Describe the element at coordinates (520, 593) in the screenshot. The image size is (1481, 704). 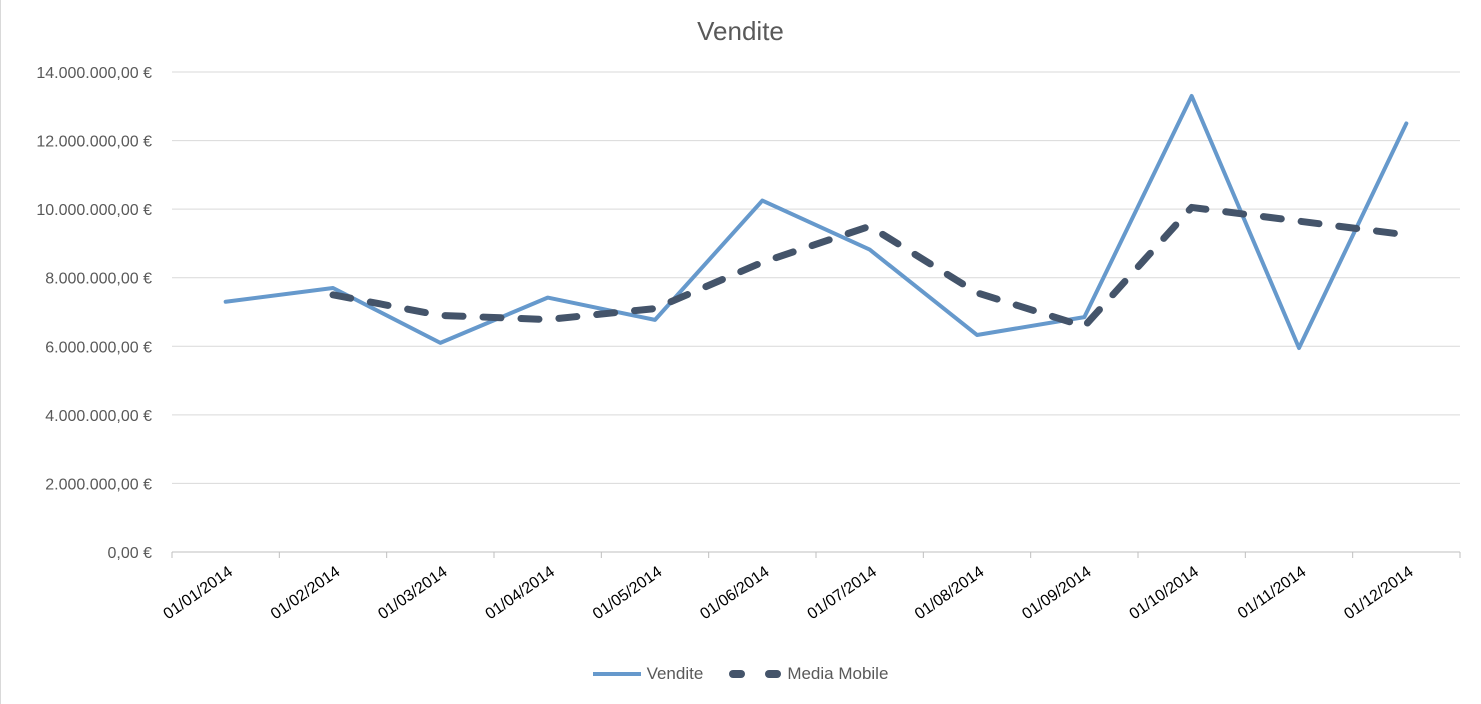
I see `x-tick-label: 01/04/2014` at that location.